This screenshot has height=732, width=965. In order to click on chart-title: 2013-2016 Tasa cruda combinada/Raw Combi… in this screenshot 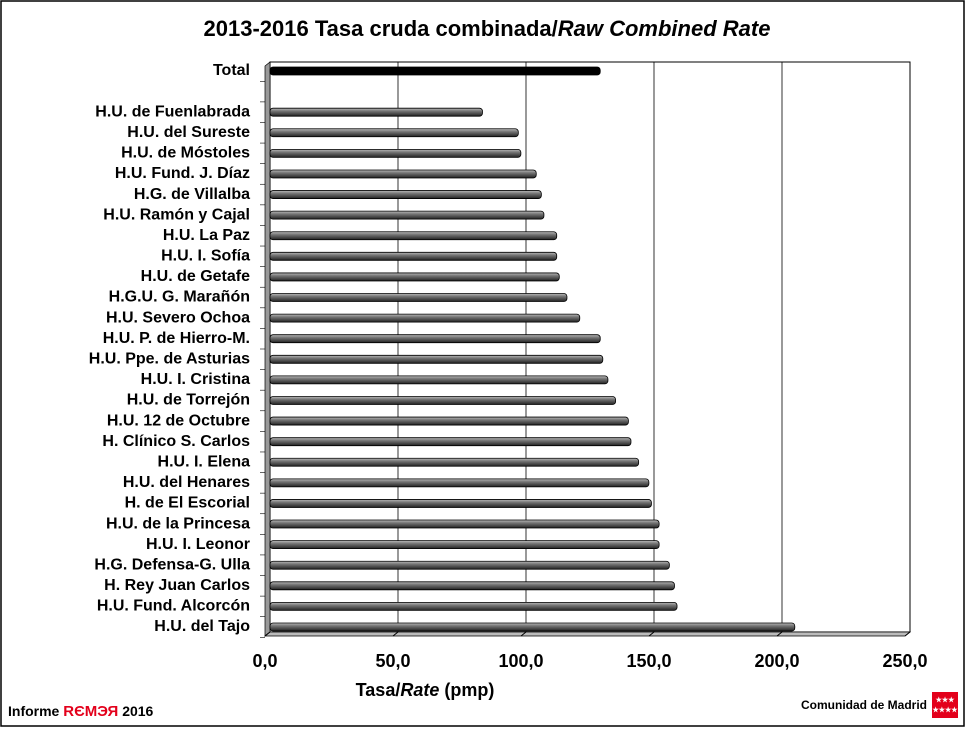, I will do `click(487, 28)`.